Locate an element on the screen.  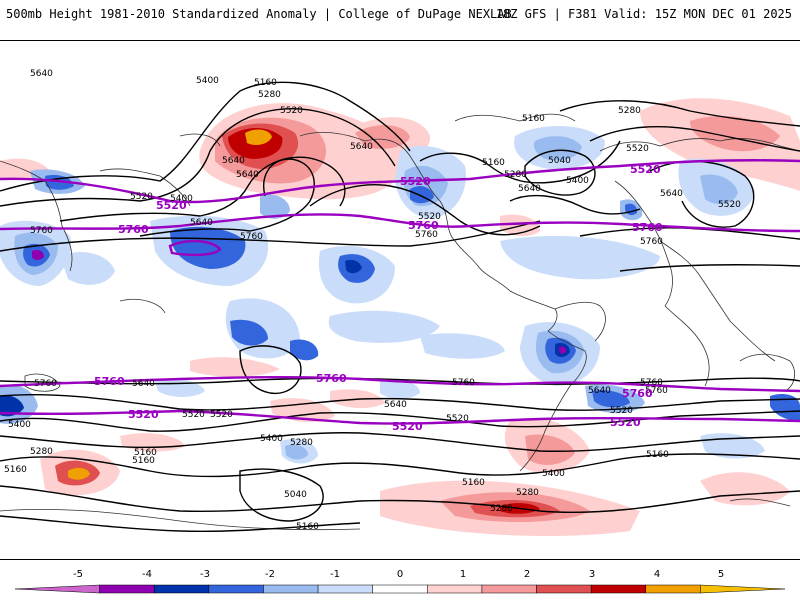
colorbar-tick: 3 is located at coordinates (592, 574).